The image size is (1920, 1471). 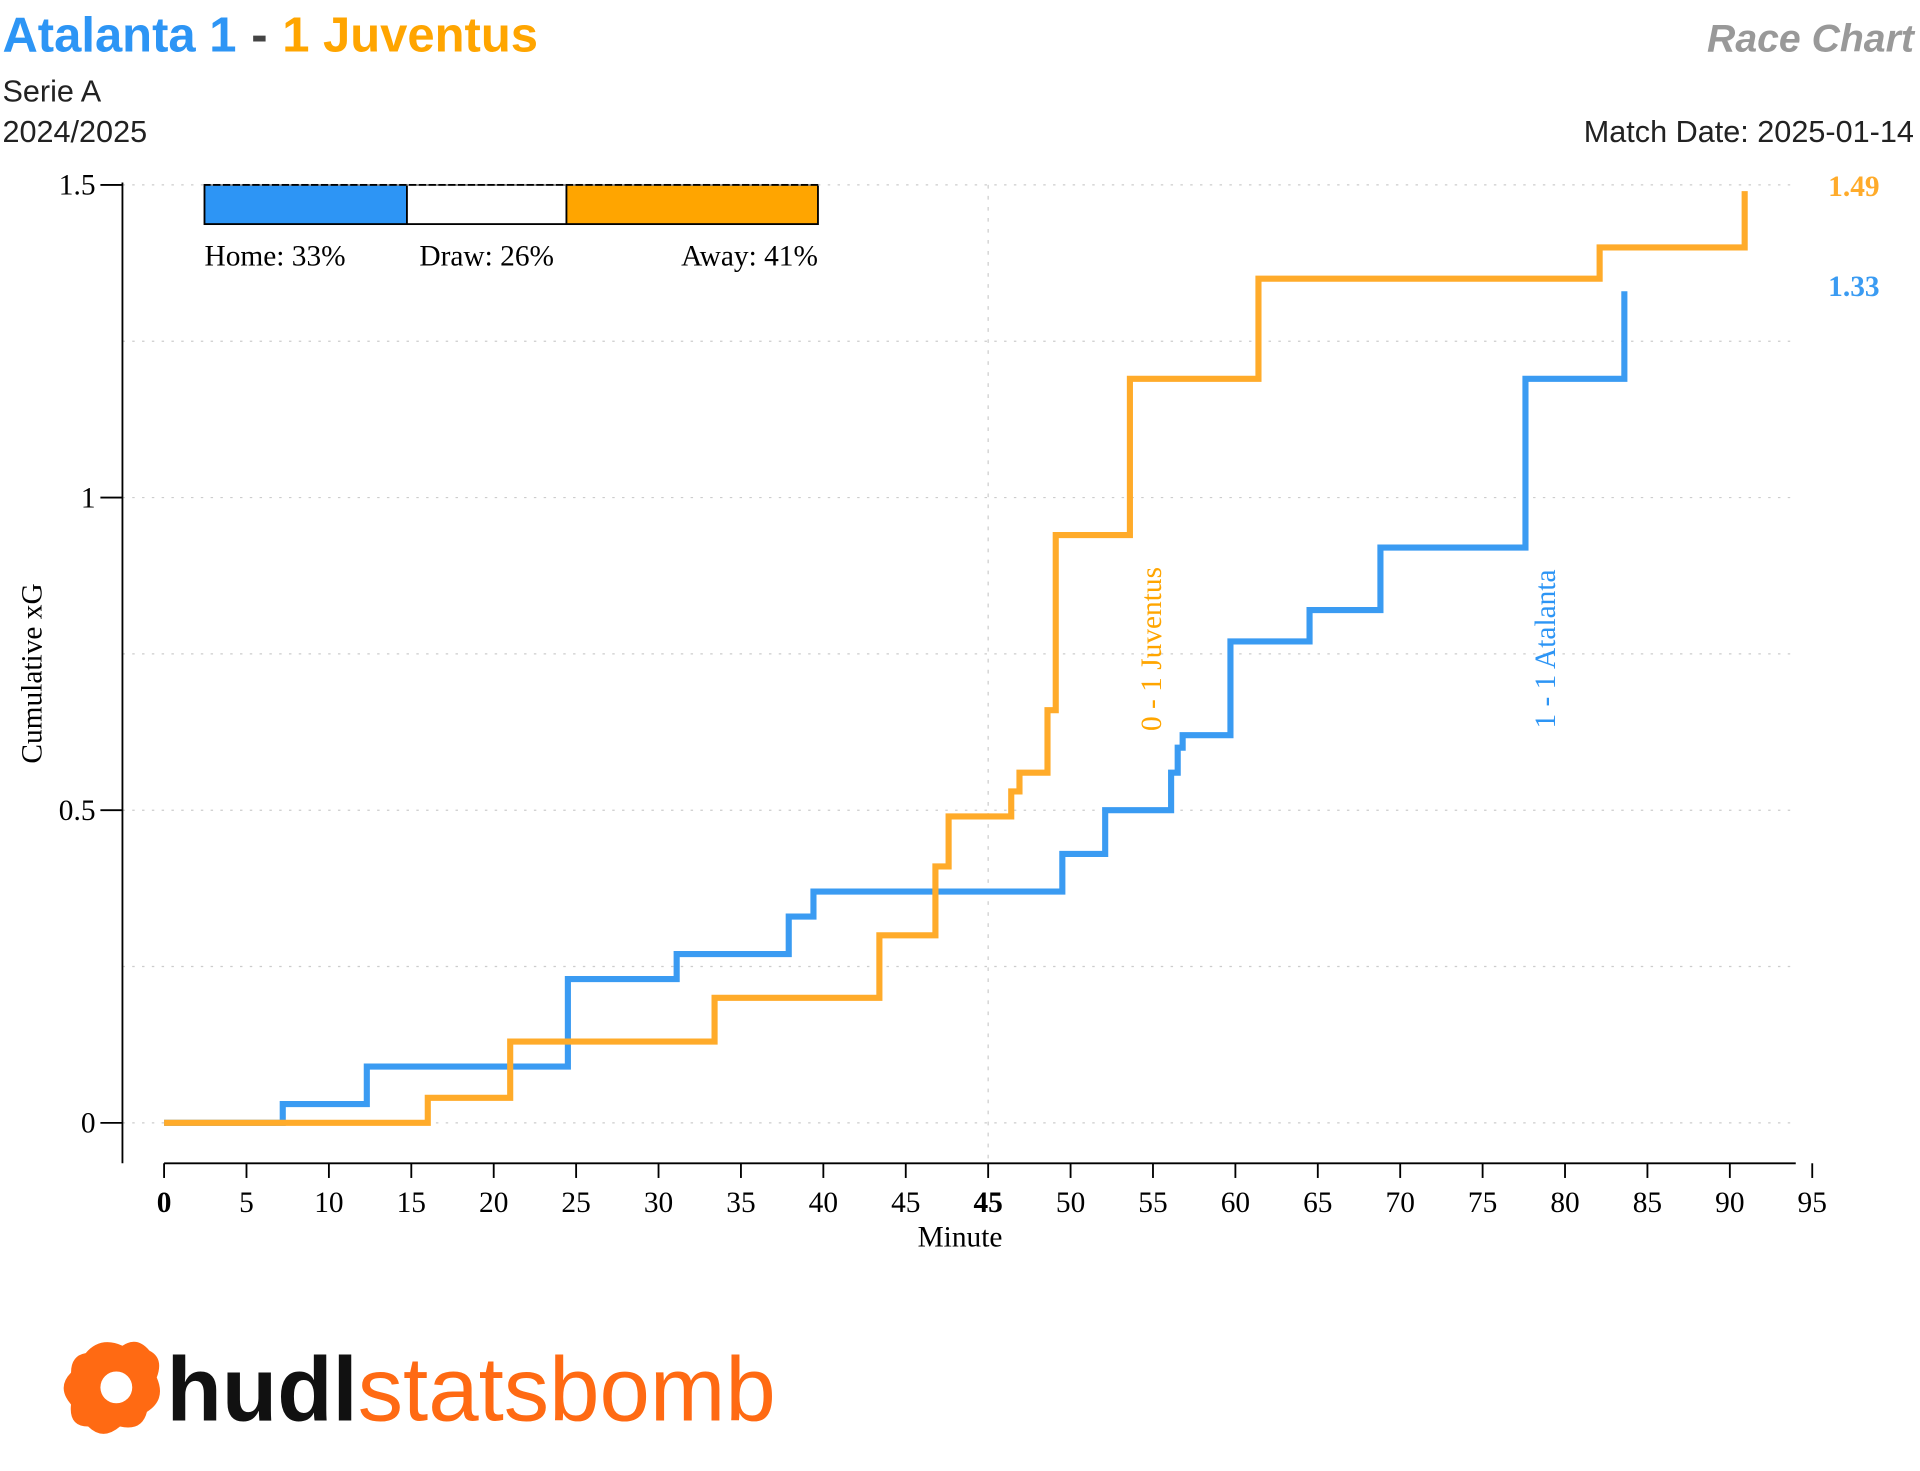 I want to click on probability-label: Home: 33%, so click(x=274, y=257).